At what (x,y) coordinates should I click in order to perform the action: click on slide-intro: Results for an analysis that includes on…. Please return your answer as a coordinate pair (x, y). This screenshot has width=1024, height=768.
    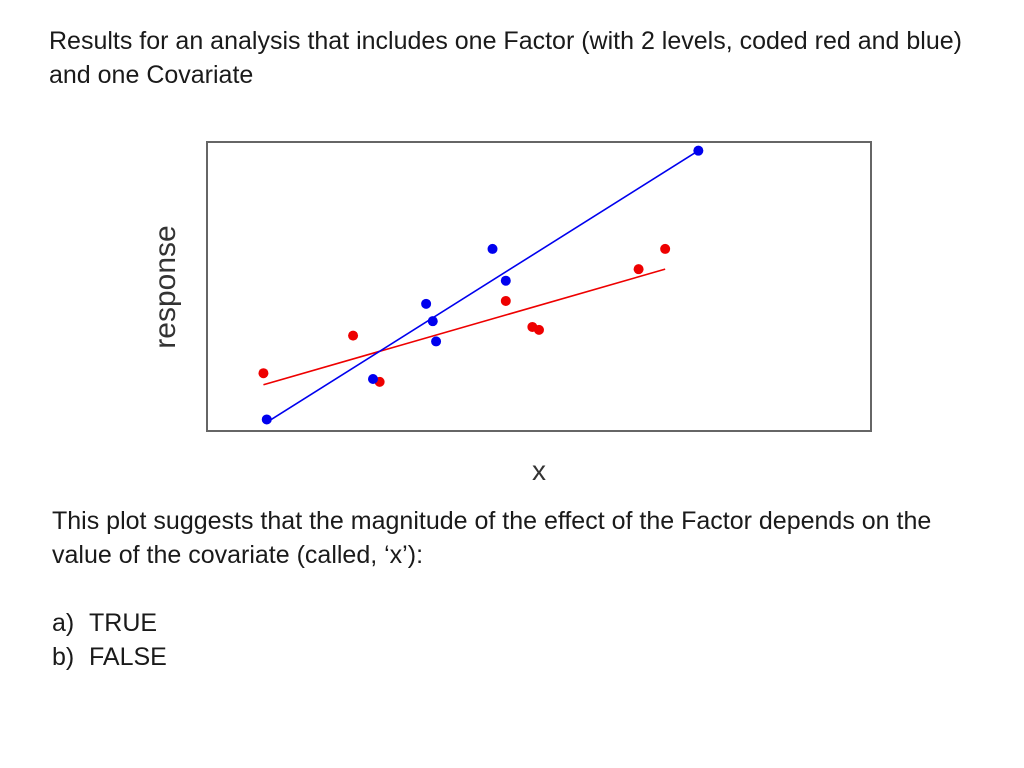
    Looking at the image, I should click on (505, 58).